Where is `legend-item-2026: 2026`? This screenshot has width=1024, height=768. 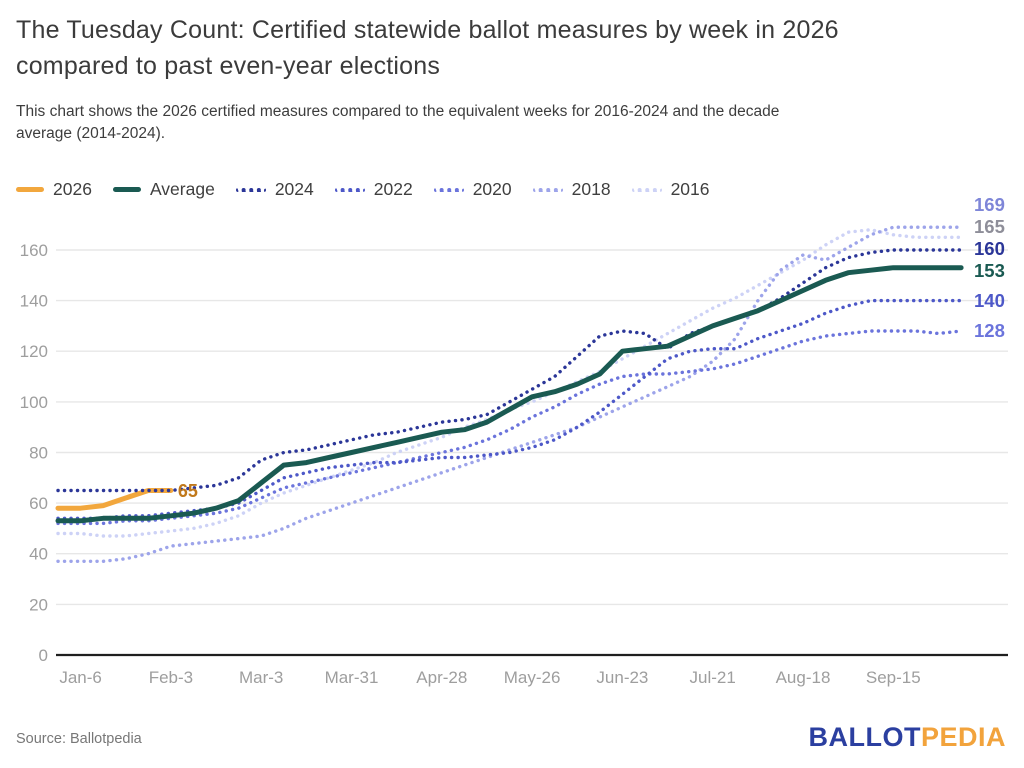 legend-item-2026: 2026 is located at coordinates (54, 189).